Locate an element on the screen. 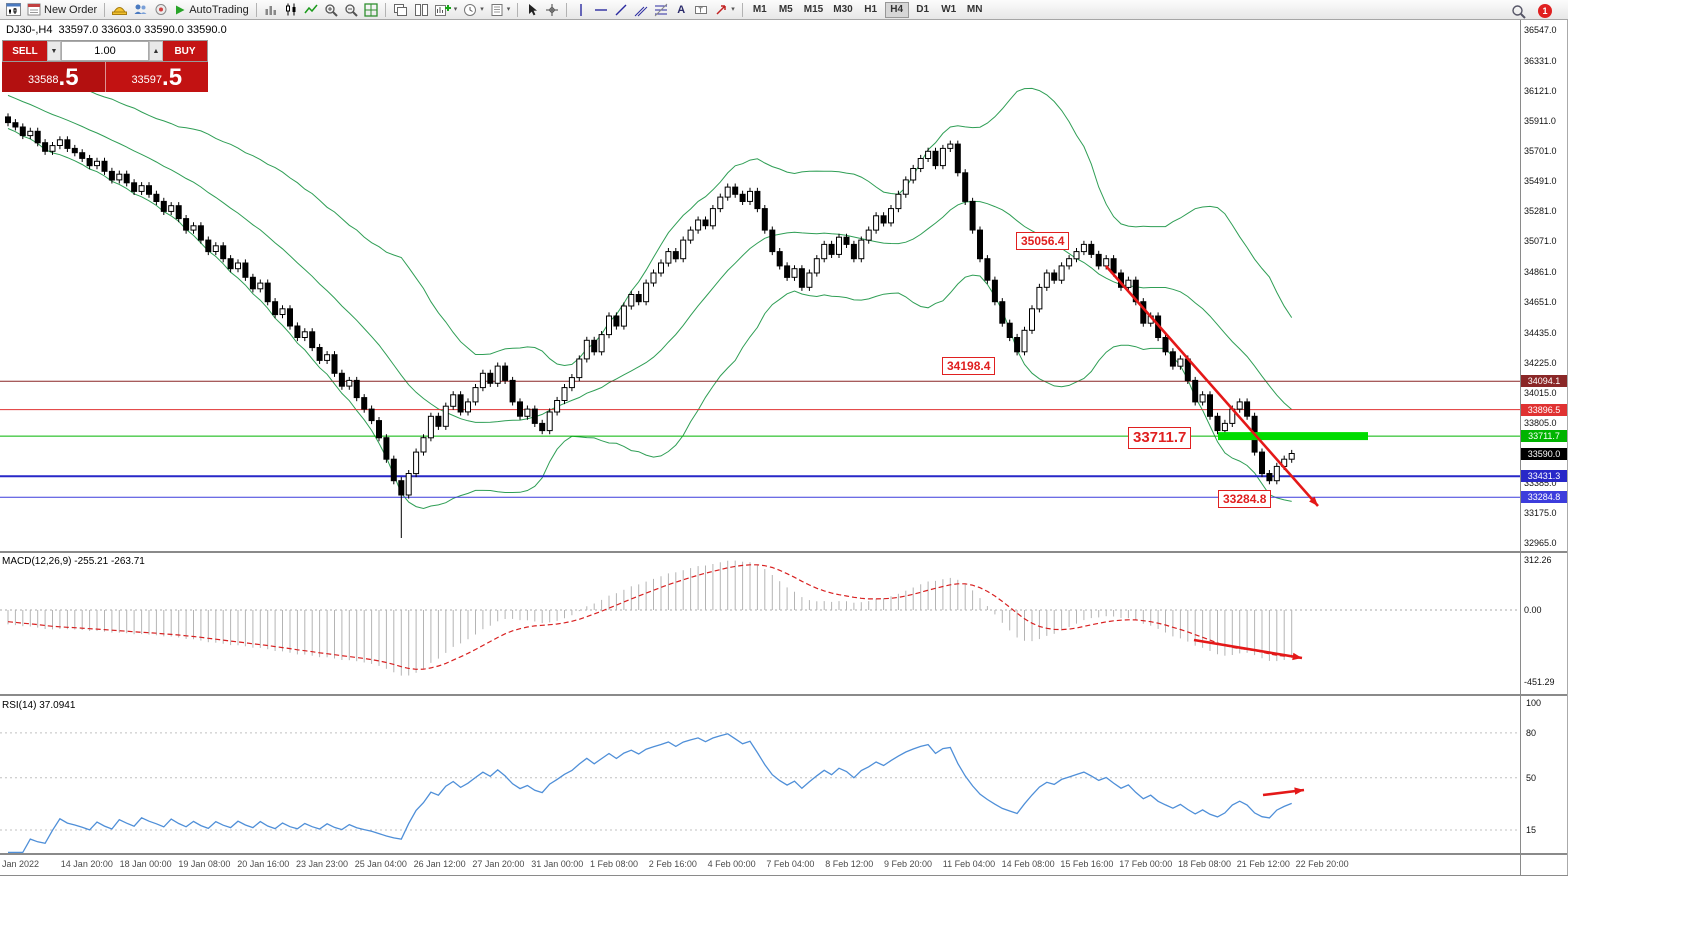 The height and width of the screenshot is (944, 1696). zoom-out-button is located at coordinates (351, 10).